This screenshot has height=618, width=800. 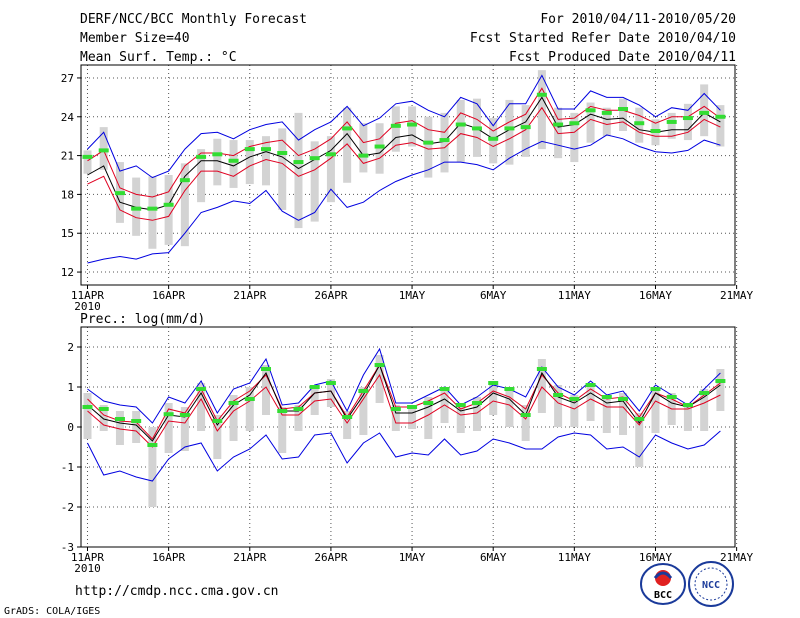 What do you see at coordinates (70, 427) in the screenshot?
I see `y-tick-label: 0` at bounding box center [70, 427].